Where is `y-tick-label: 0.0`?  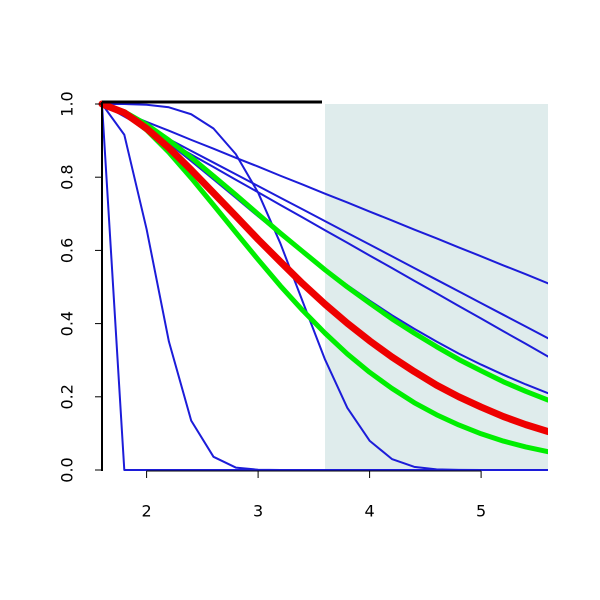 y-tick-label: 0.0 is located at coordinates (67, 469).